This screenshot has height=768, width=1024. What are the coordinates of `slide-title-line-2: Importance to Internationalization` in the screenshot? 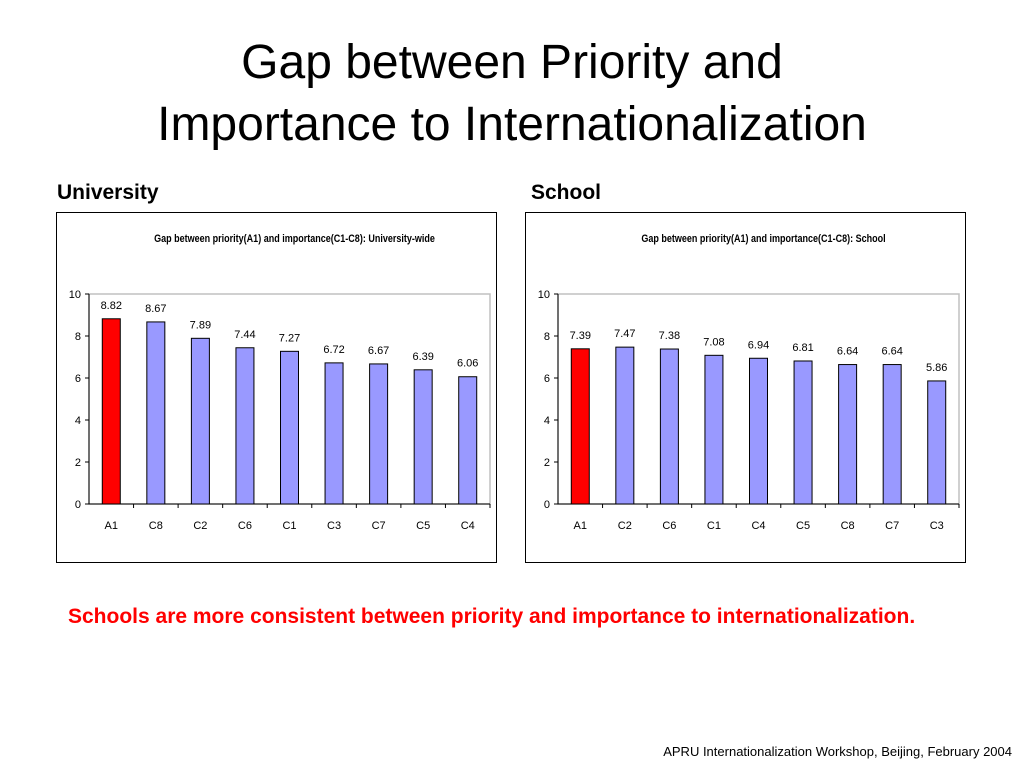 It's located at (512, 124).